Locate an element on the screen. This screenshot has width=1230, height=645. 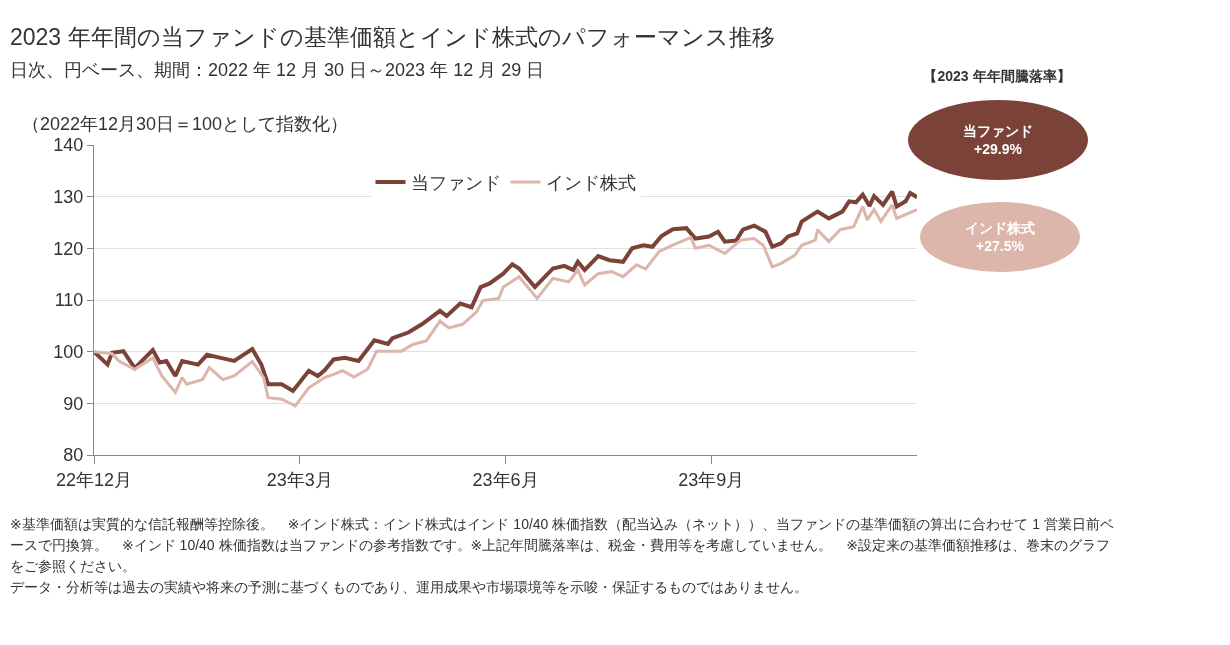
x-tick-label: 23年6月 is located at coordinates (505, 479).